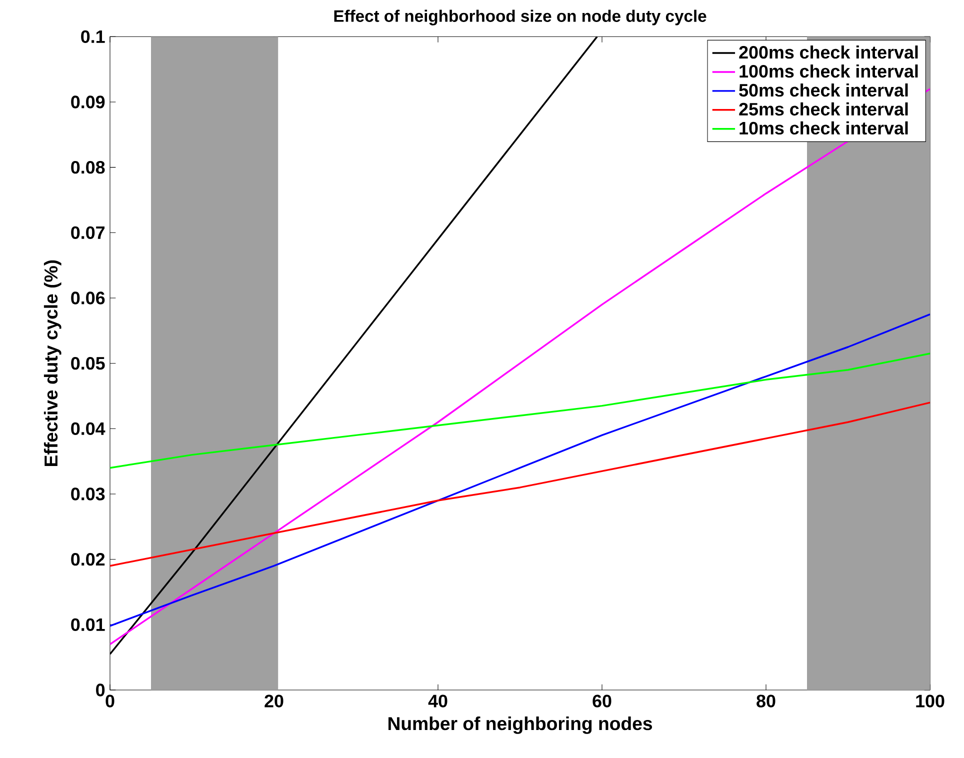 The image size is (964, 758). What do you see at coordinates (100, 690) in the screenshot?
I see `y-tick-label: 0` at bounding box center [100, 690].